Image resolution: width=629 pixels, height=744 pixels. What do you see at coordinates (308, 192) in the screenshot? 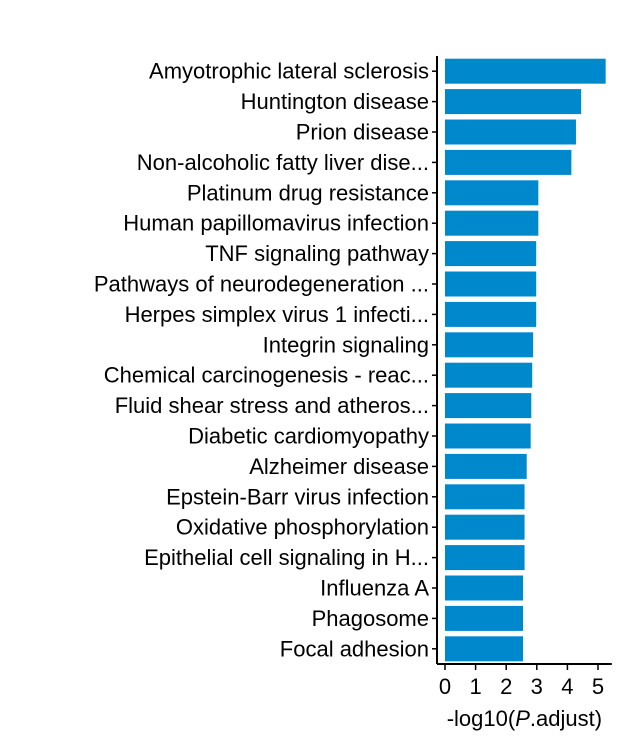
I see `category-label: Platinum drug resistance` at bounding box center [308, 192].